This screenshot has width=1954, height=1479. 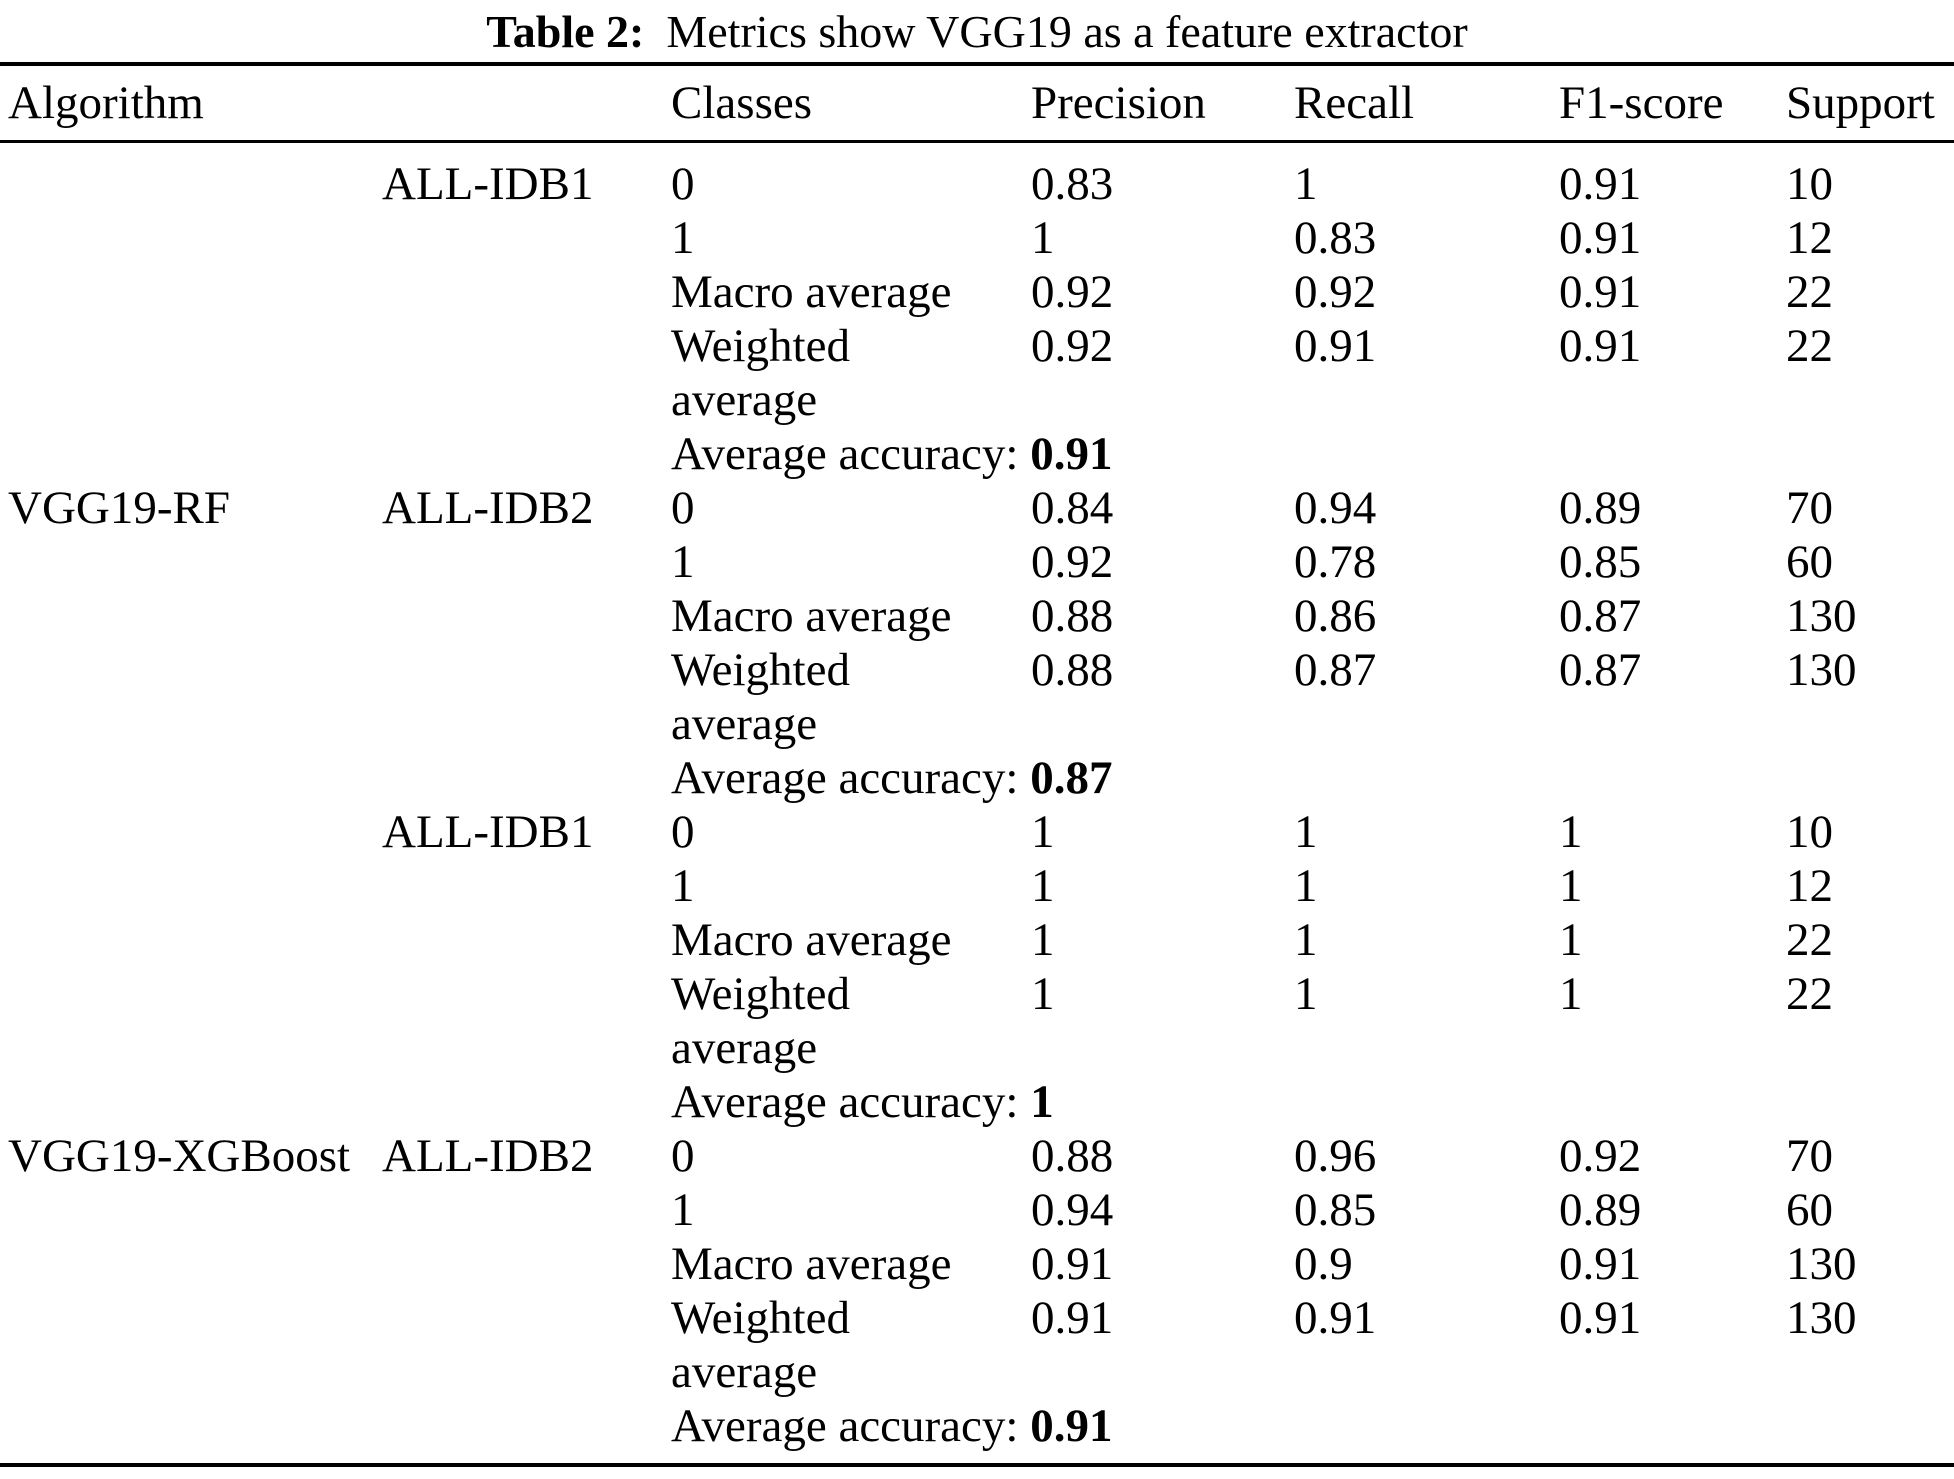 What do you see at coordinates (1312, 1102) in the screenshot?
I see `average-accuracy-cell: Average accuracy: 1` at bounding box center [1312, 1102].